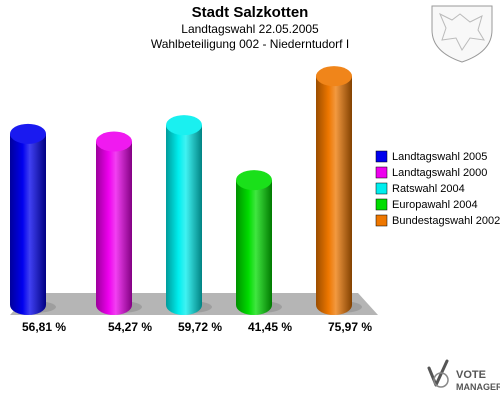  I want to click on legend-label: Landtagswahl 2005, so click(439, 157).